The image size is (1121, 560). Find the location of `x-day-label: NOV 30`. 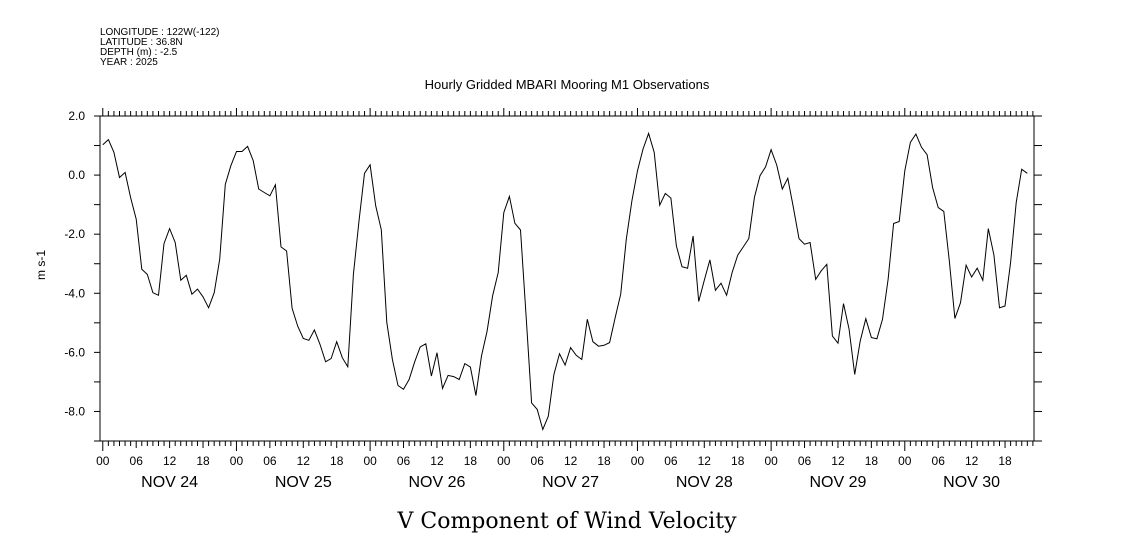

x-day-label: NOV 30 is located at coordinates (971, 482).